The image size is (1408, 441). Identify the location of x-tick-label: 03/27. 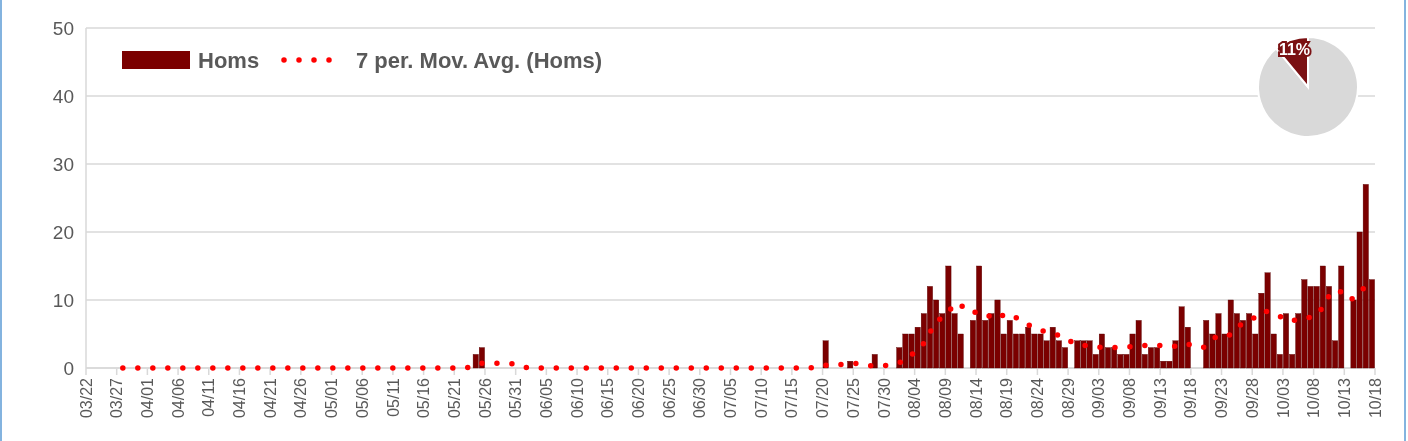
(117, 398).